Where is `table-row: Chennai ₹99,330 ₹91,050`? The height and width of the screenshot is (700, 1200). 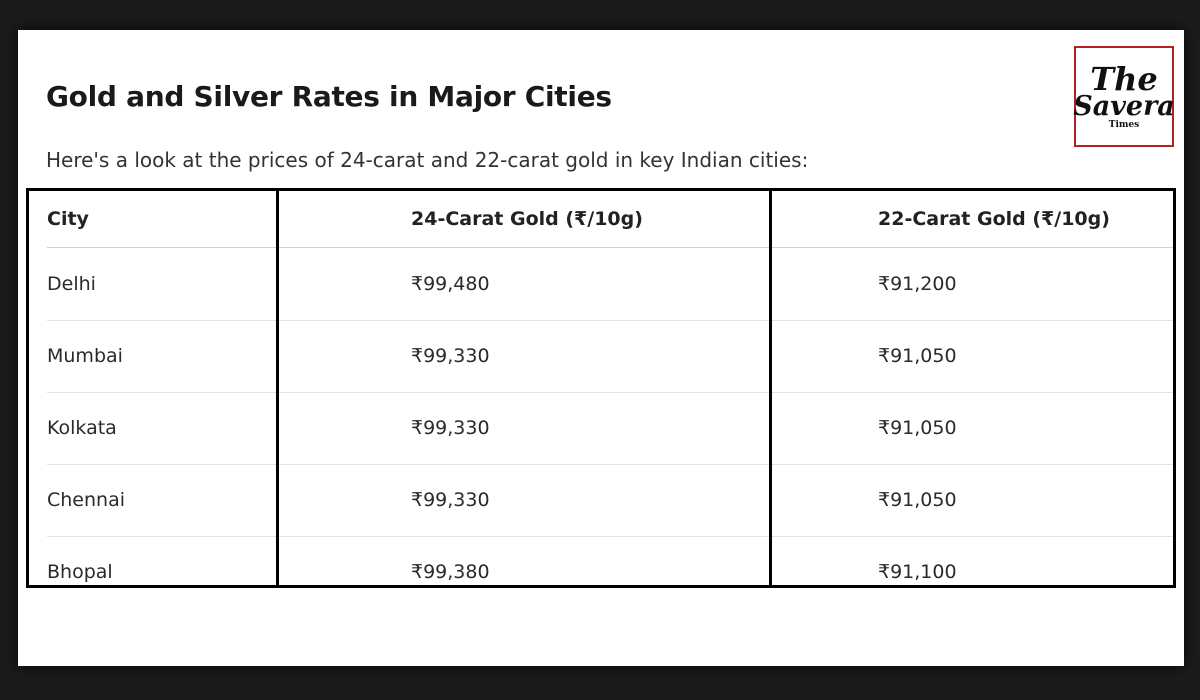 table-row: Chennai ₹99,330 ₹91,050 is located at coordinates (610, 500).